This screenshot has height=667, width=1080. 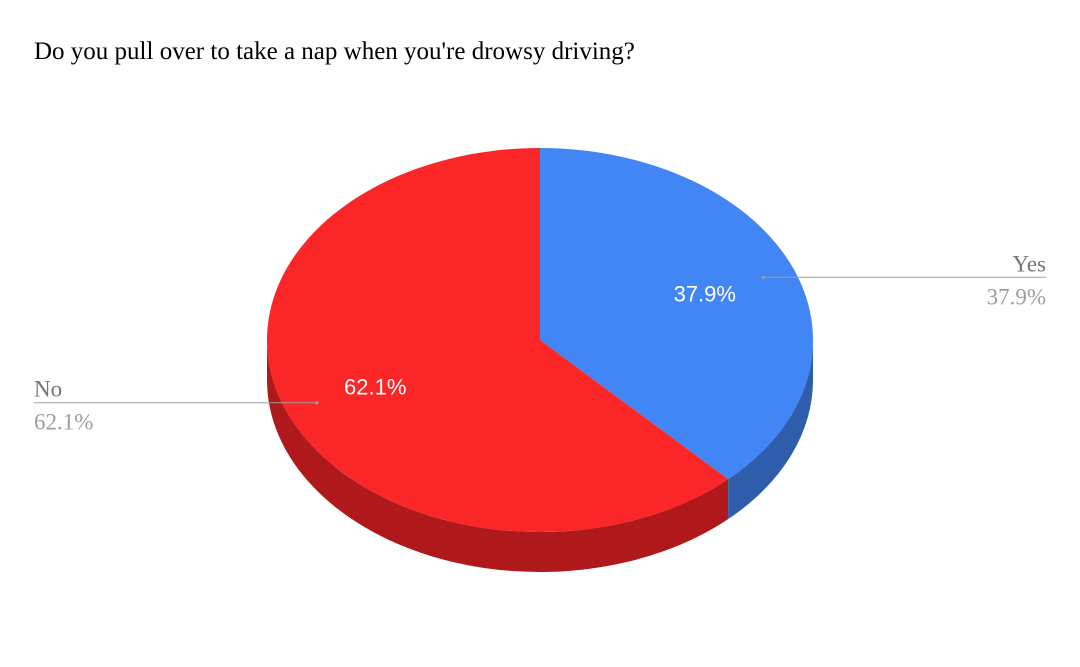 I want to click on leader-dot-yes, so click(x=763, y=277).